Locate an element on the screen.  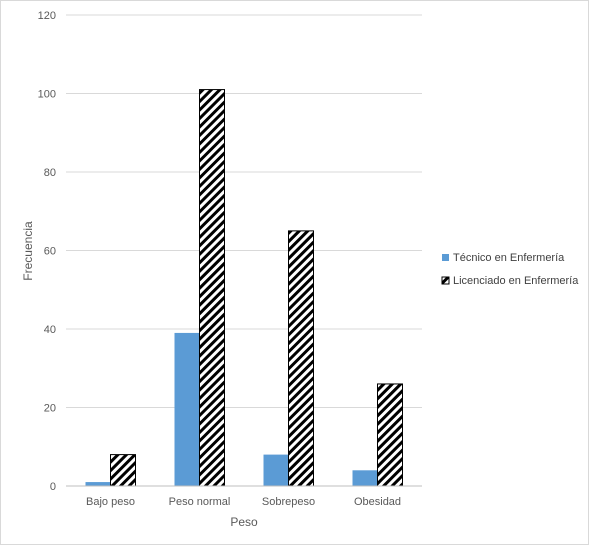
legend-swatch-tecnico is located at coordinates (445, 257).